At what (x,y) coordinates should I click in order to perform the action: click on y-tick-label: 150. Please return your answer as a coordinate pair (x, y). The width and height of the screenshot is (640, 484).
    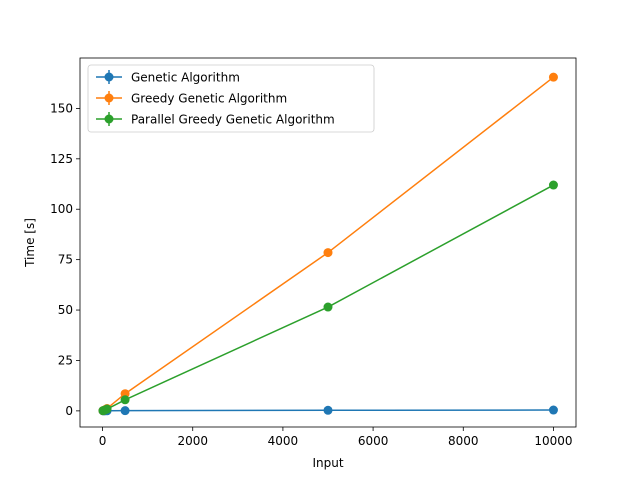
    Looking at the image, I should click on (61, 108).